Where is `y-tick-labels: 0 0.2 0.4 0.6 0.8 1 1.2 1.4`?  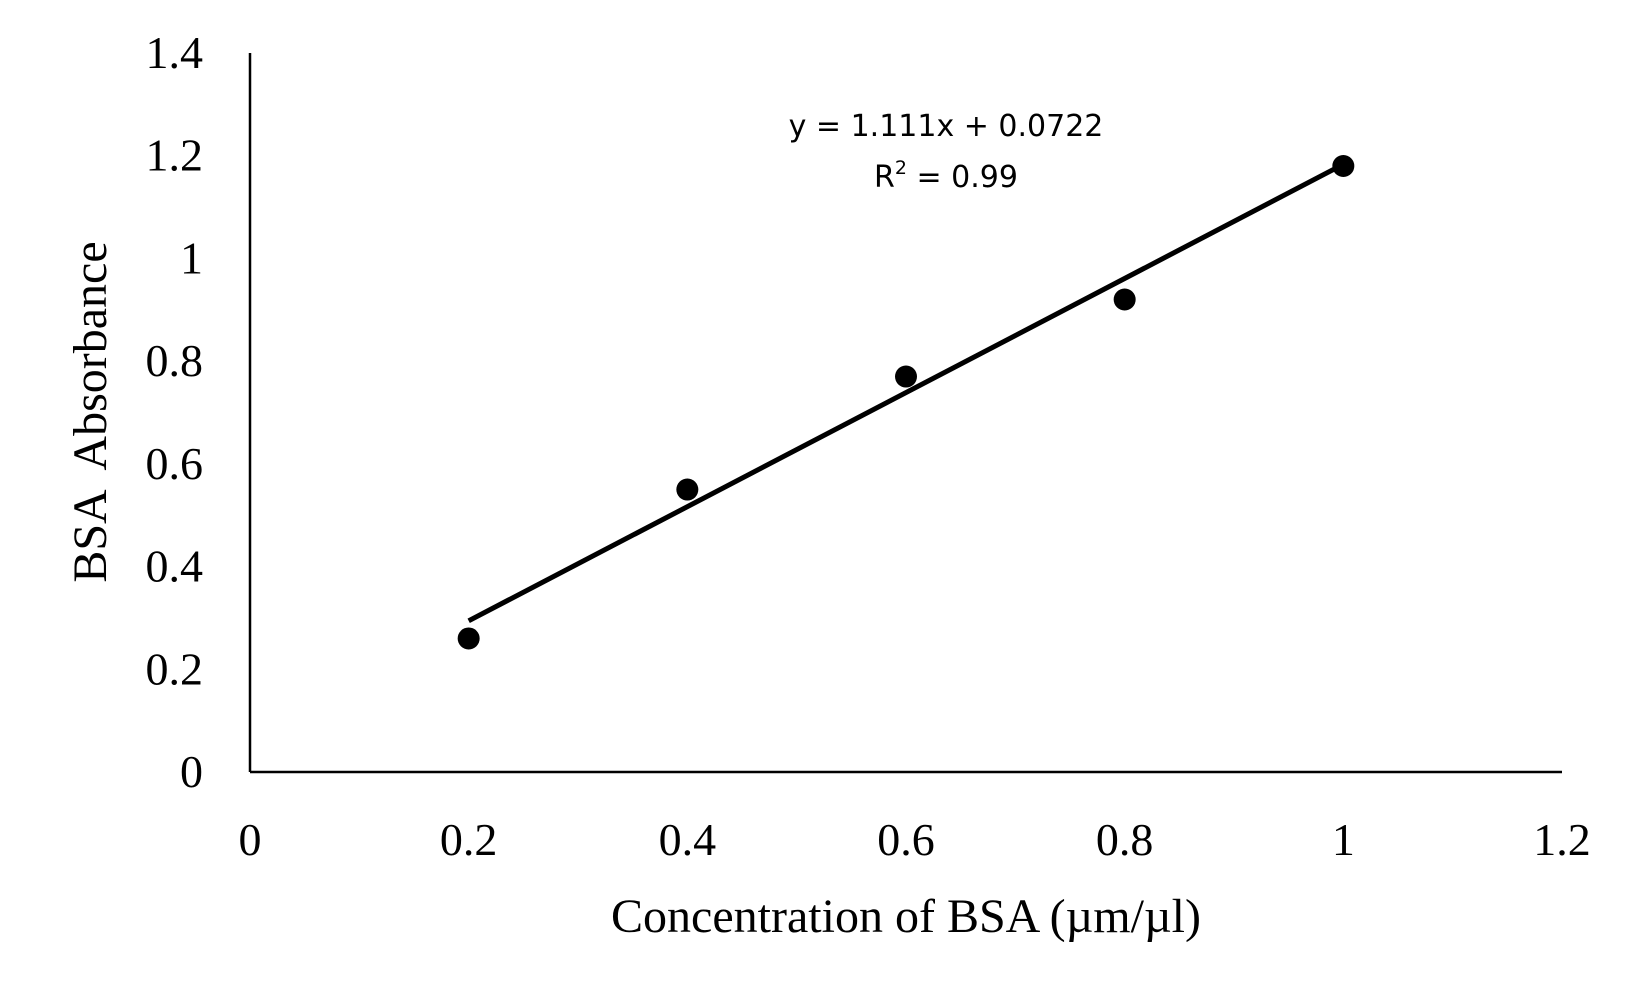 y-tick-labels: 0 0.2 0.4 0.6 0.8 1 1.2 1.4 is located at coordinates (175, 412).